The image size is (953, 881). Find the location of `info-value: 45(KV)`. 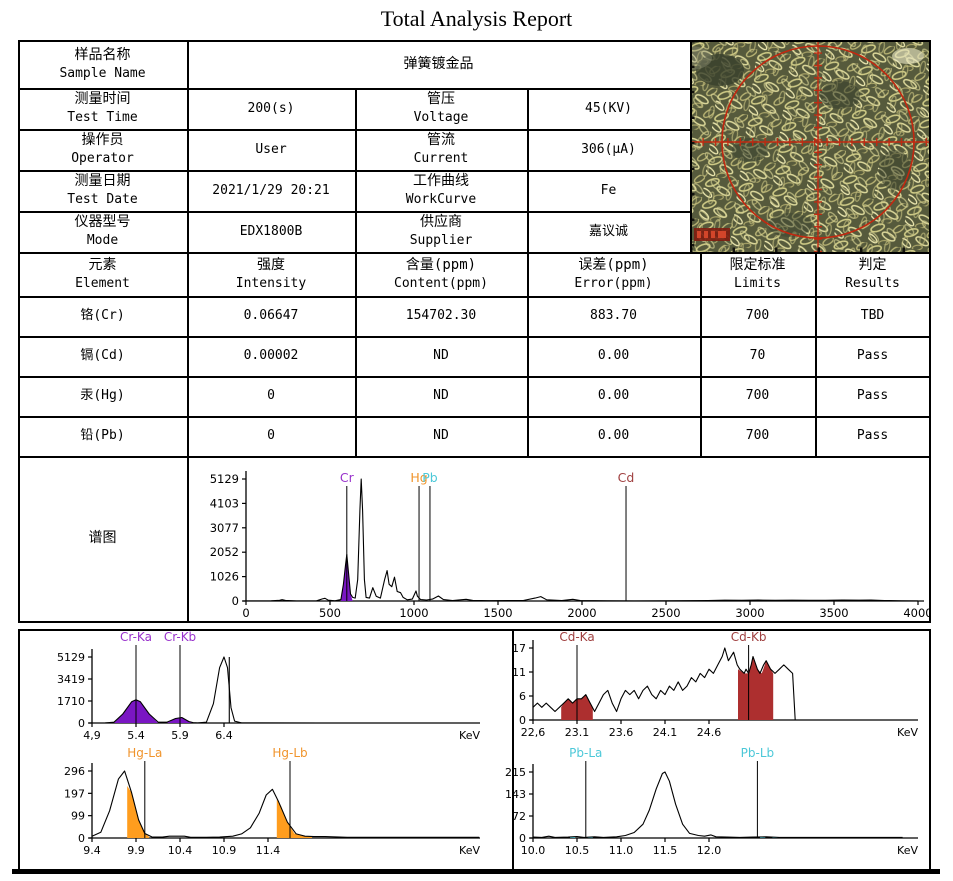

info-value: 45(KV) is located at coordinates (608, 108).